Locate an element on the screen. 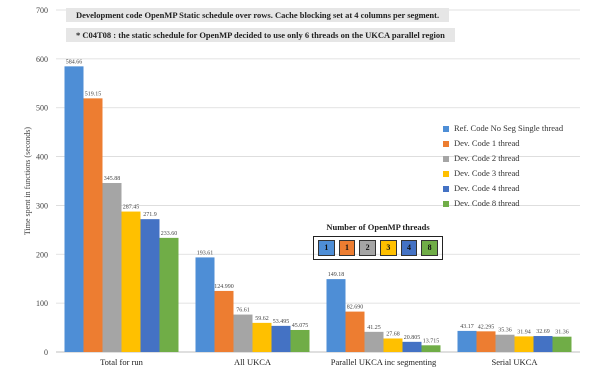 This screenshot has width=589, height=374. legend-item: Dev. Code 2 thread is located at coordinates (503, 158).